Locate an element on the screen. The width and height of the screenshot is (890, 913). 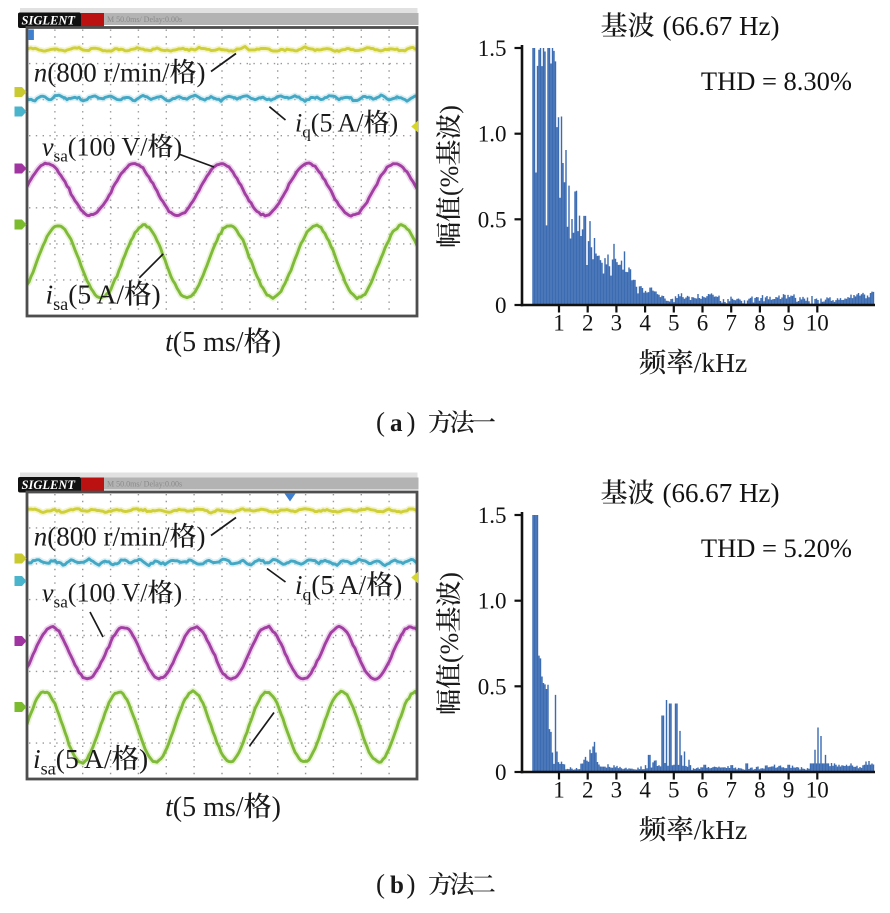
svg-text: THD = 8.30% is located at coordinates (776, 81).